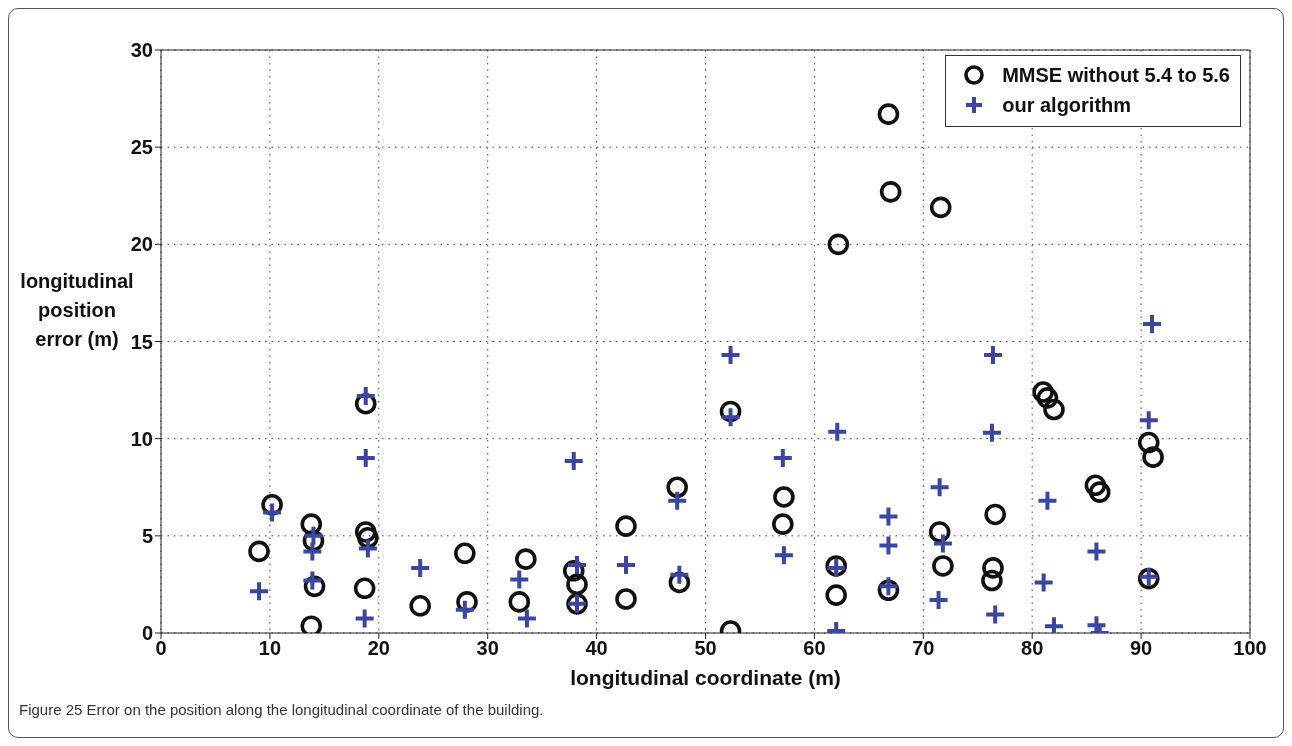  Describe the element at coordinates (923, 648) in the screenshot. I see `x-tick-label: 70` at that location.